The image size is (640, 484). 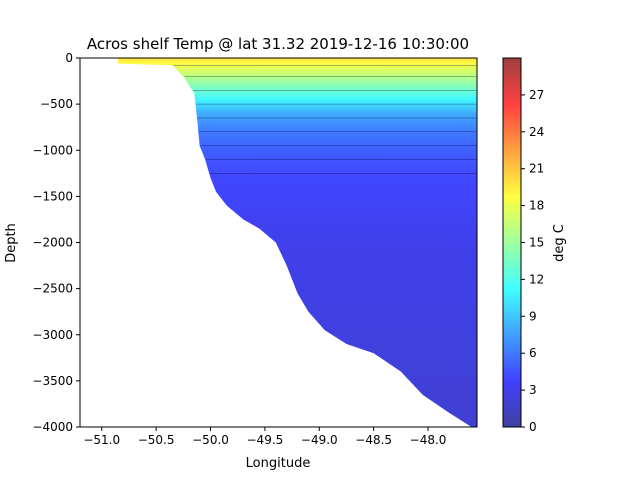 I want to click on colorbar-tick-label: 18, so click(x=536, y=206).